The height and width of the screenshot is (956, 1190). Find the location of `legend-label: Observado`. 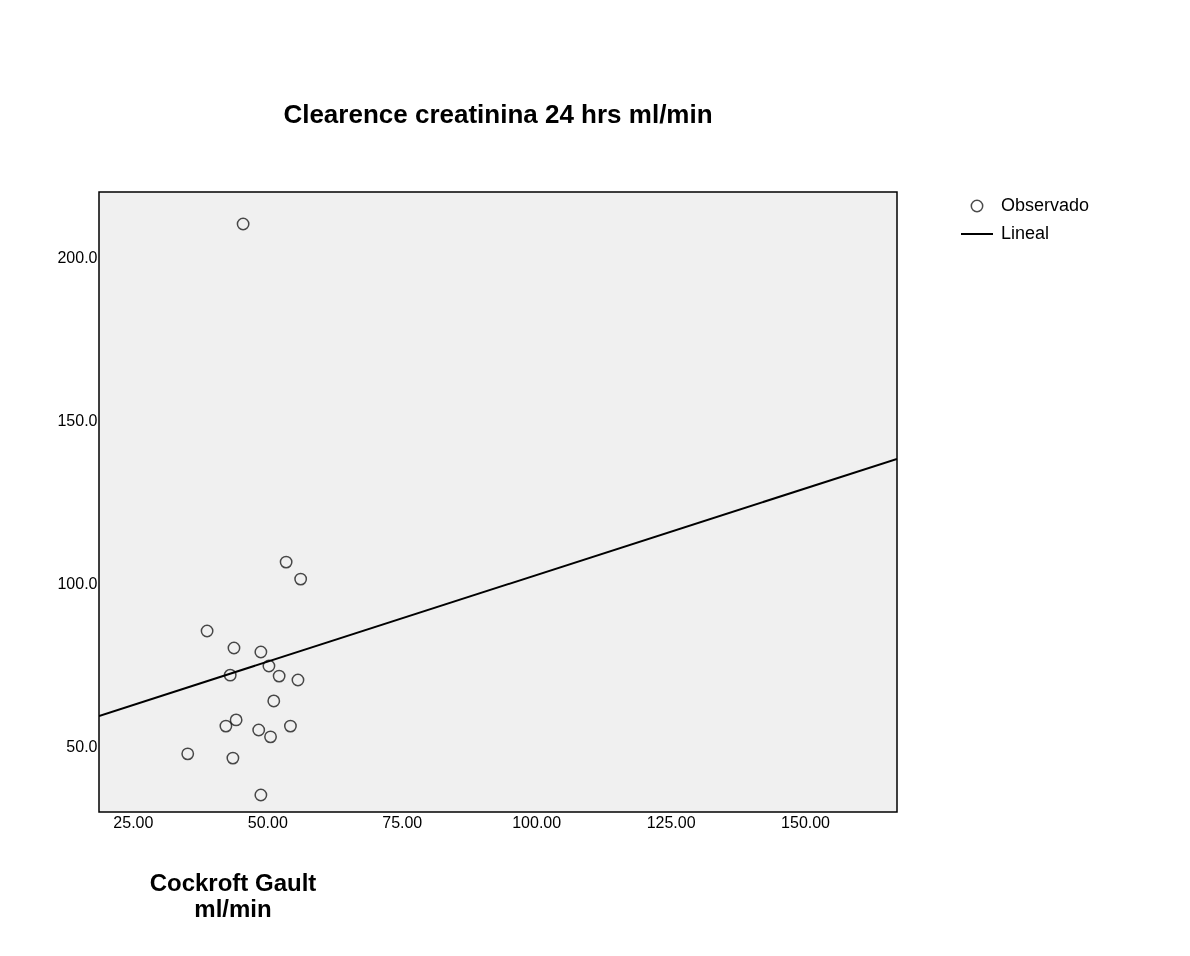

legend-label: Observado is located at coordinates (1045, 205).